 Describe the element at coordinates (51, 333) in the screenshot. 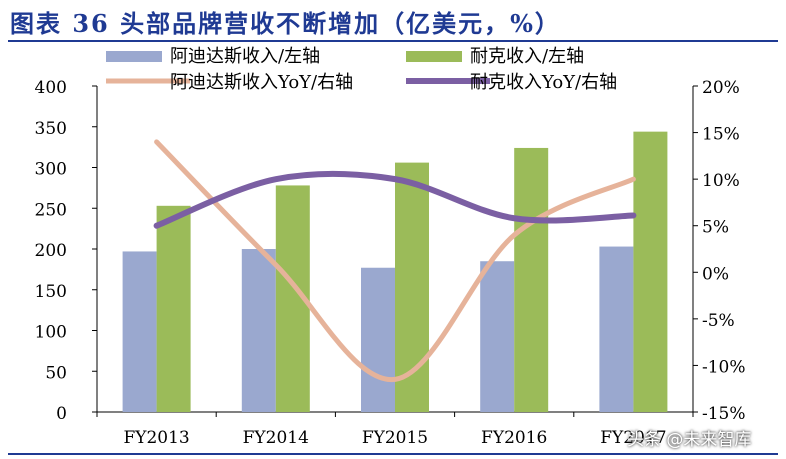

I see `left-tick-label: 100` at that location.